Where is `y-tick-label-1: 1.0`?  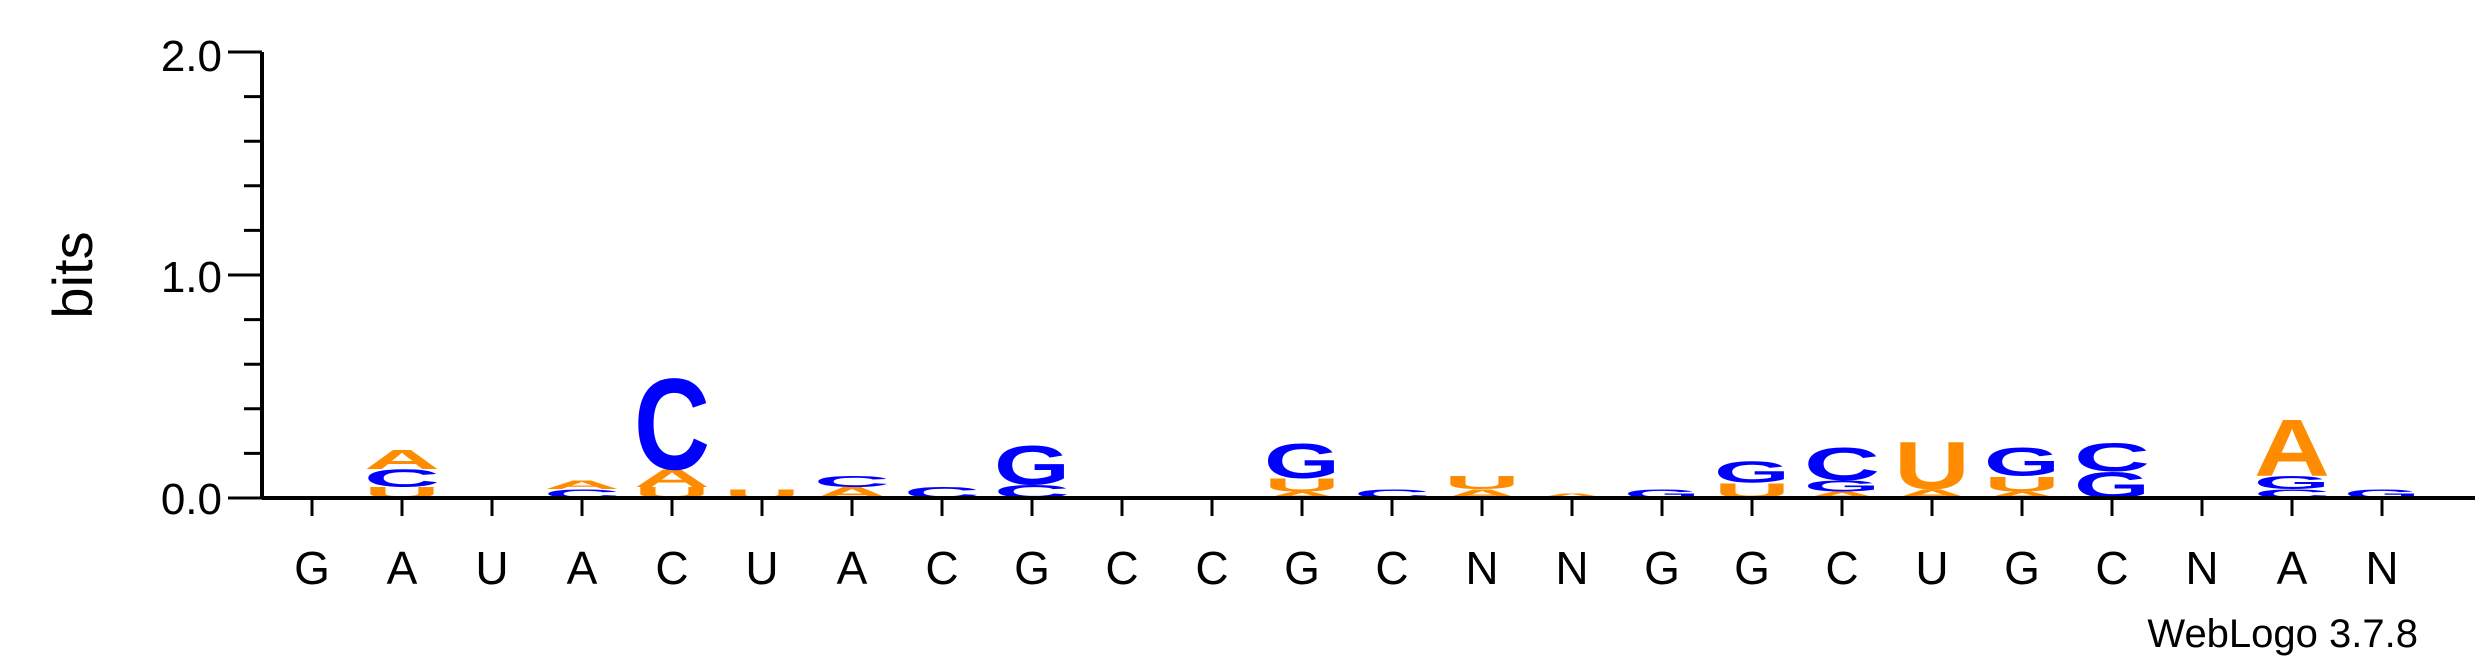
y-tick-label-1: 1.0 is located at coordinates (191, 277).